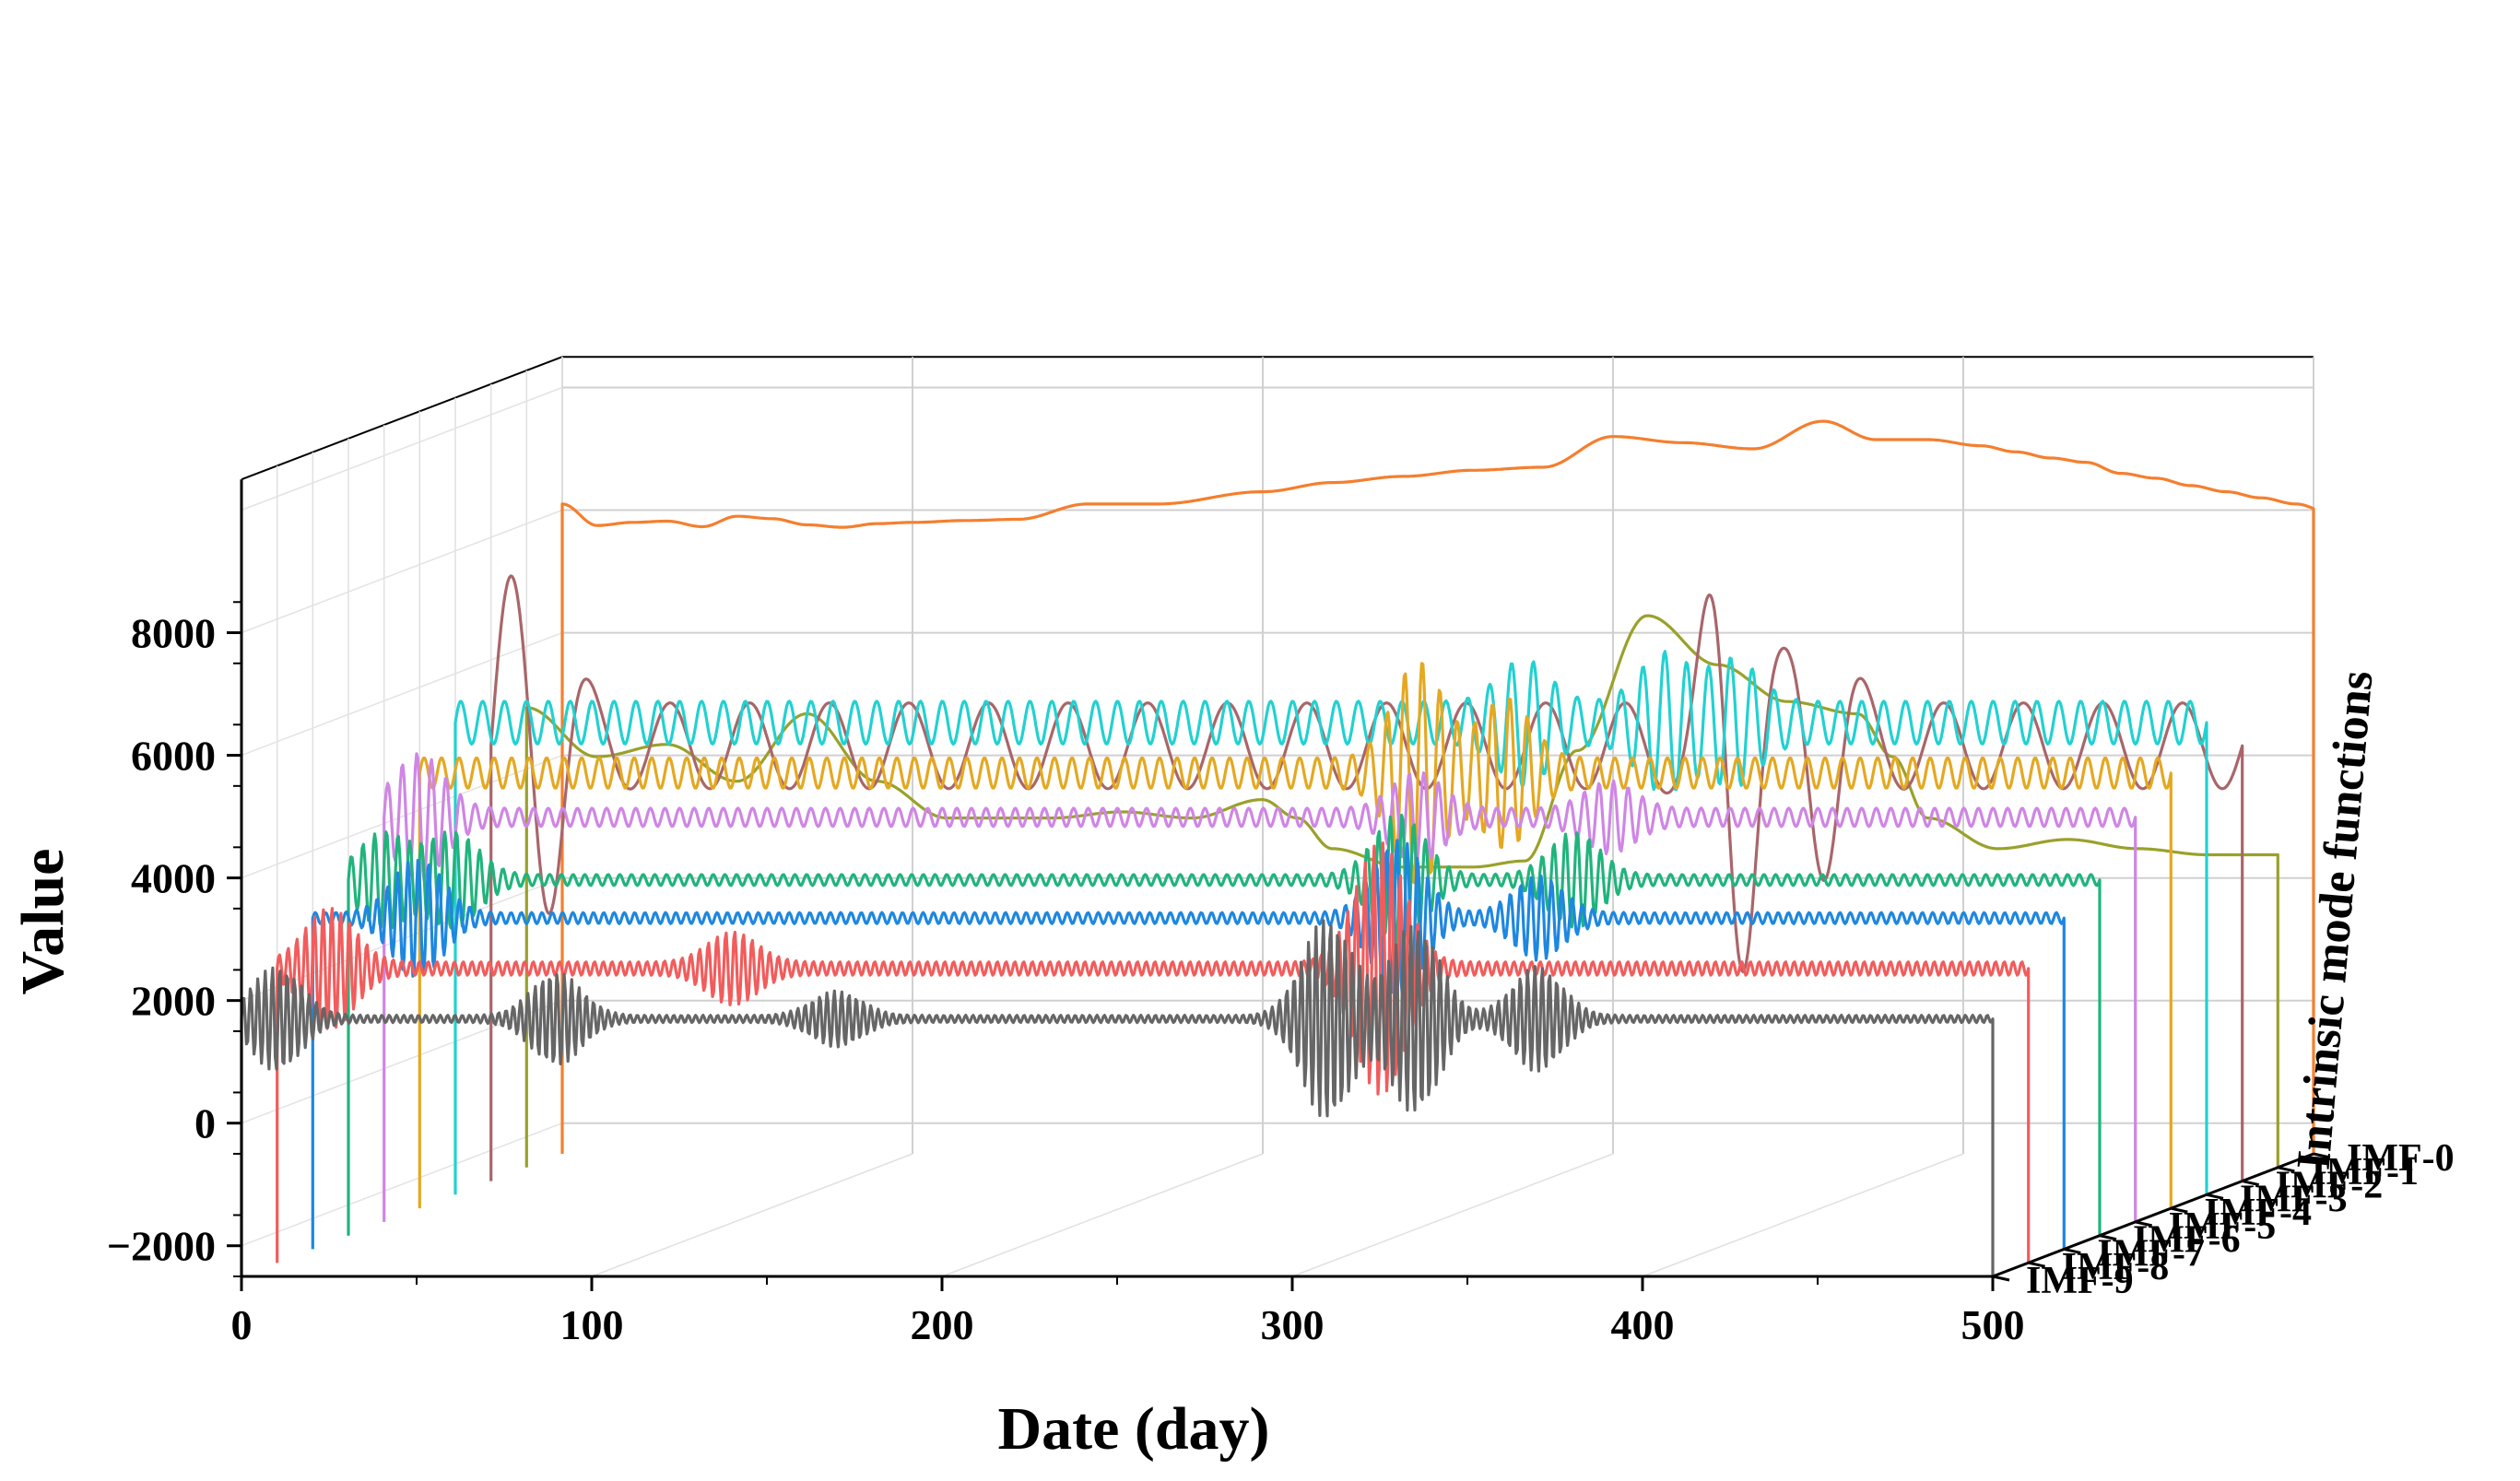  What do you see at coordinates (43, 922) in the screenshot?
I see `y-axis-label: Value` at bounding box center [43, 922].